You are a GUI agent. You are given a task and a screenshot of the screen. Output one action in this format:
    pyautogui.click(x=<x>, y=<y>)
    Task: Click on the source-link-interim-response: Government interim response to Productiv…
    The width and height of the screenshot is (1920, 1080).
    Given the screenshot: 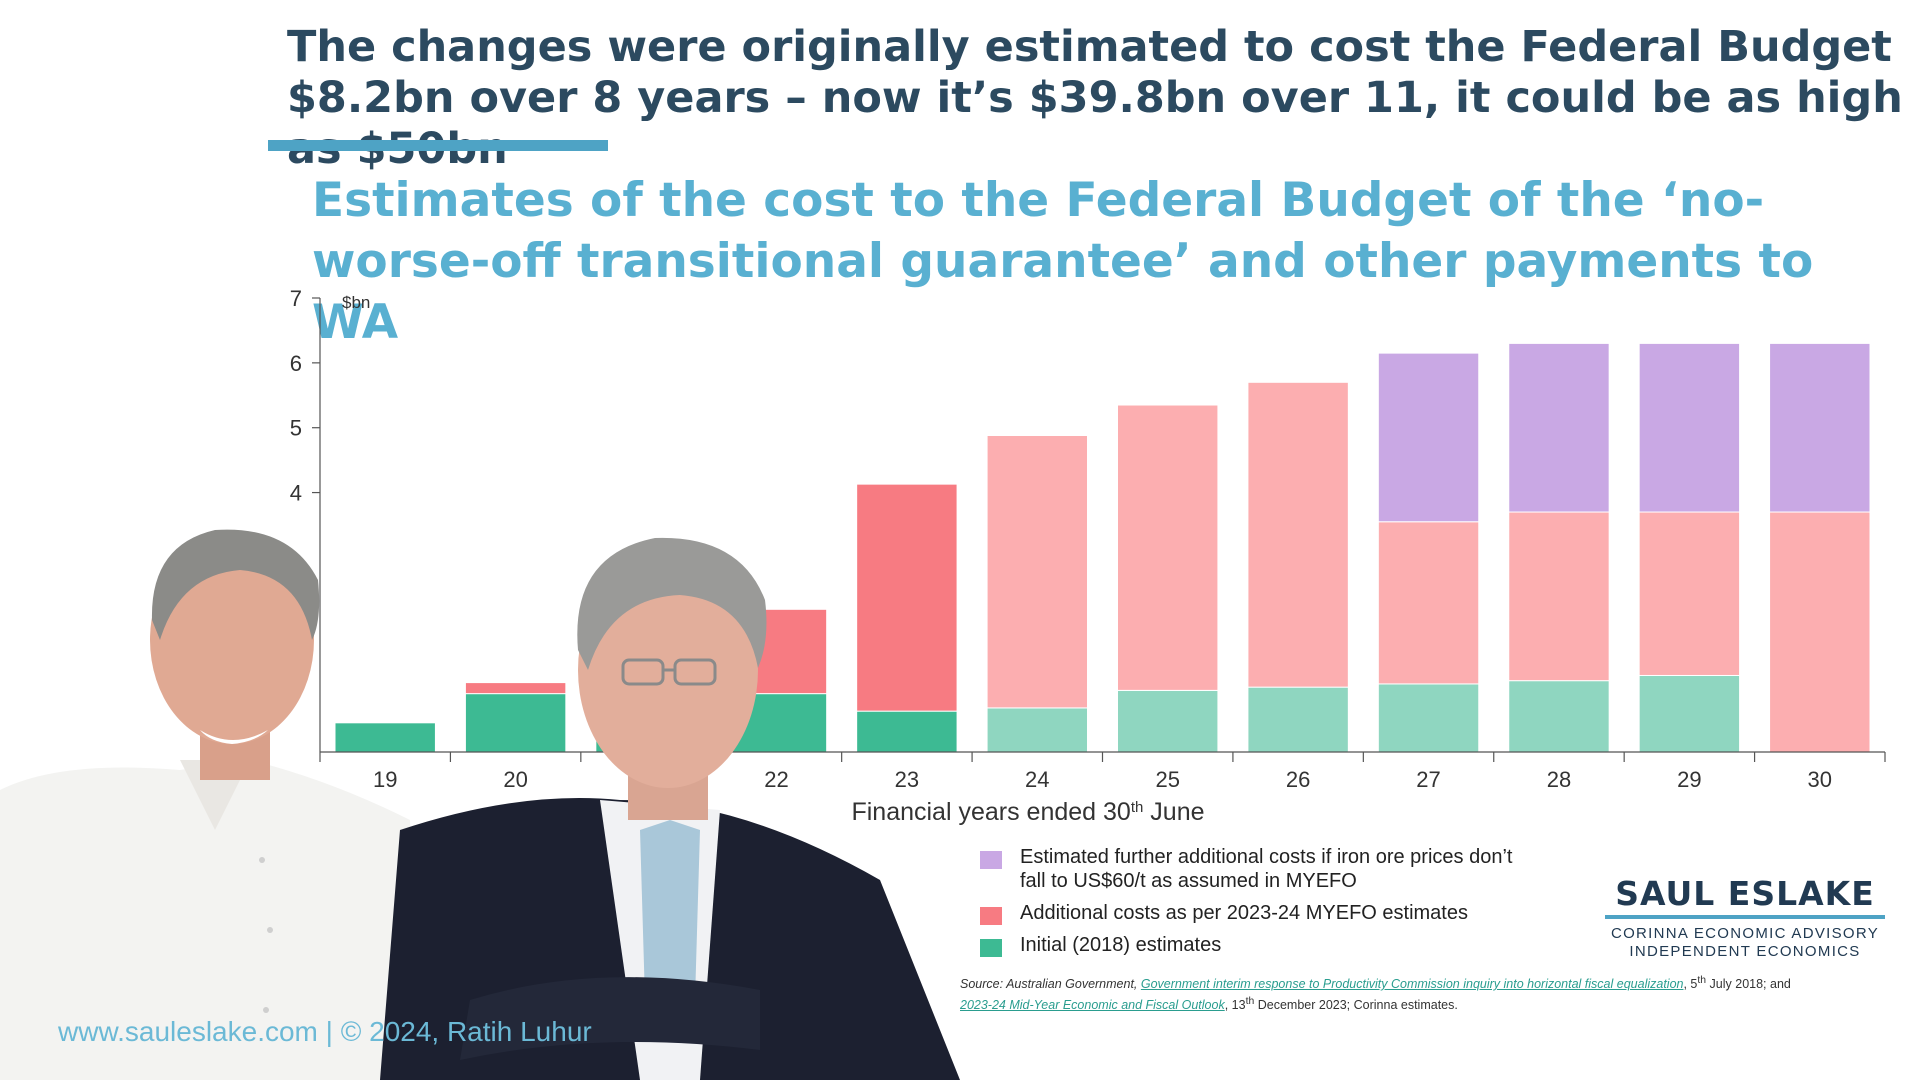 What is the action you would take?
    pyautogui.click(x=1412, y=984)
    